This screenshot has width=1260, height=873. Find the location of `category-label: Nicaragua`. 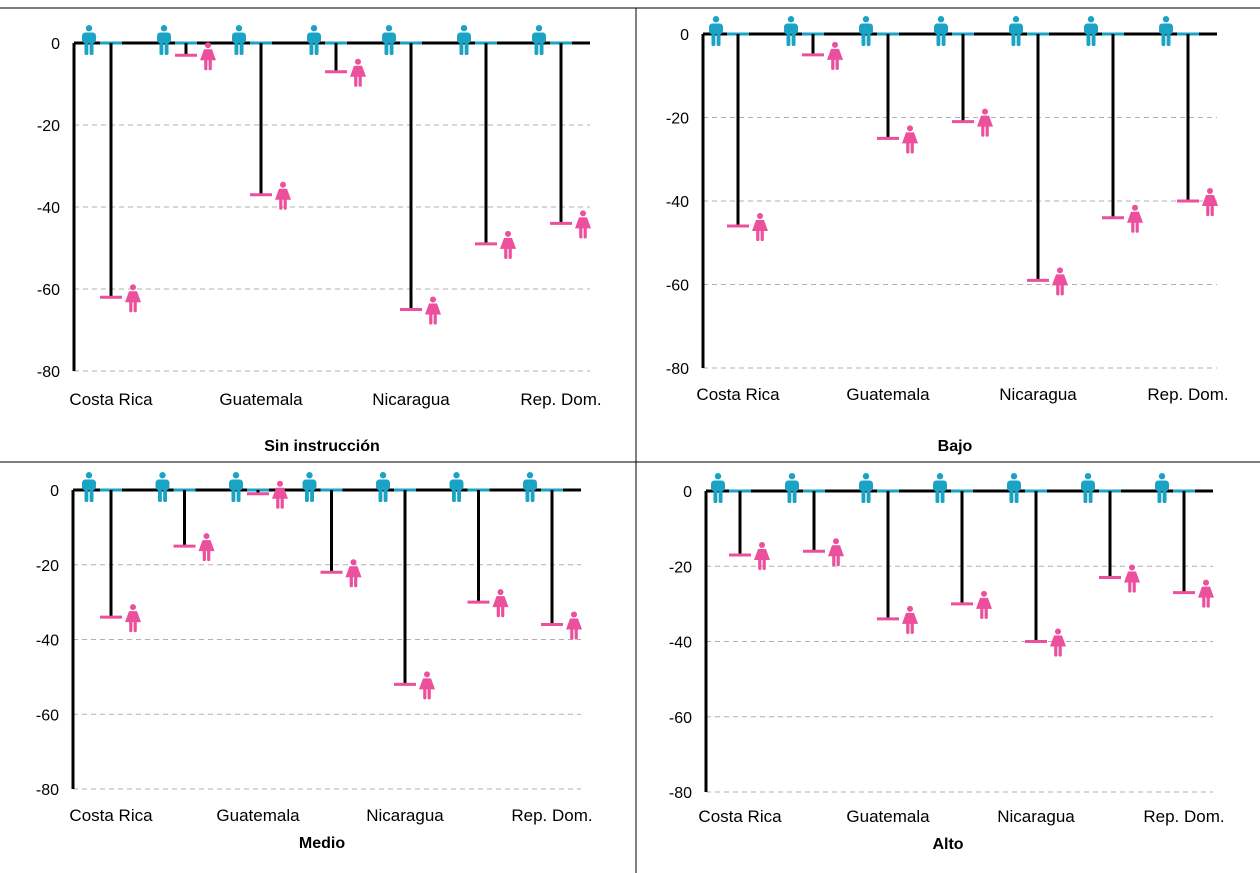

category-label: Nicaragua is located at coordinates (1036, 816).